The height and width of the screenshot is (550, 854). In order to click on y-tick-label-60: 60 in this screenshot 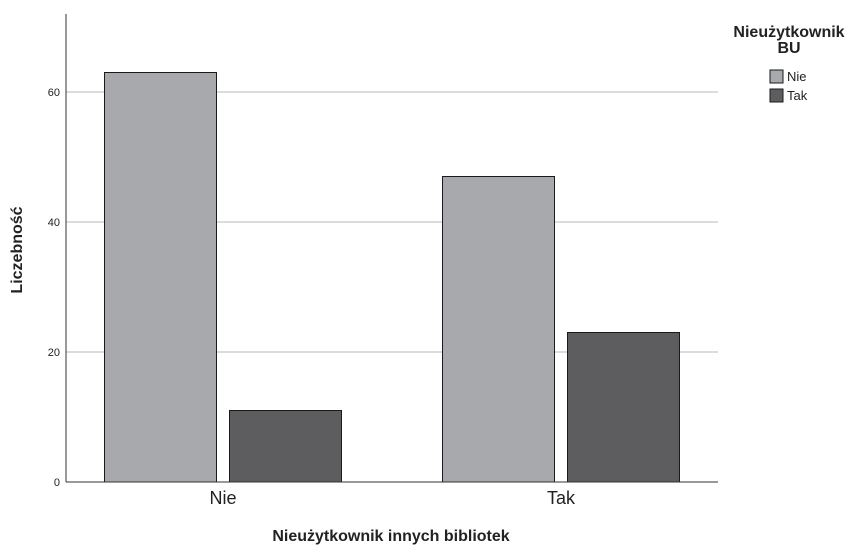, I will do `click(54, 93)`.